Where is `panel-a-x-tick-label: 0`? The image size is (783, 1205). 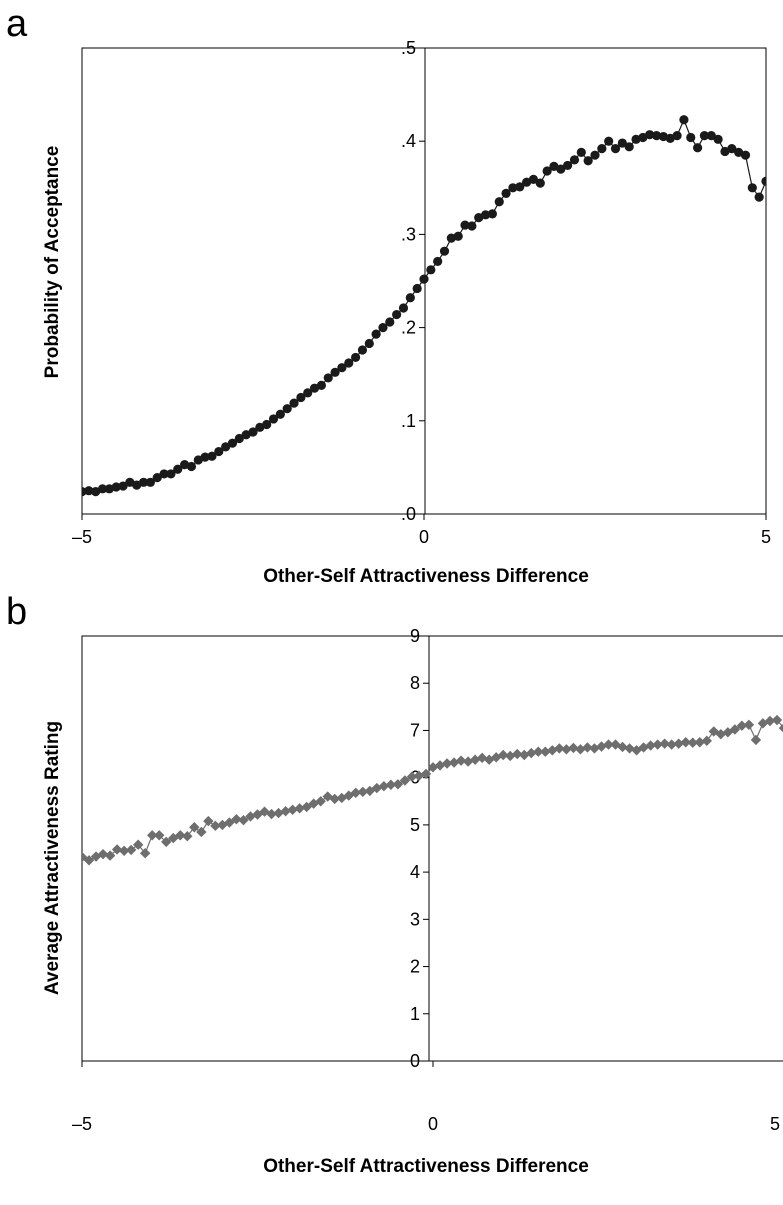
panel-a-x-tick-label: 0 is located at coordinates (424, 537).